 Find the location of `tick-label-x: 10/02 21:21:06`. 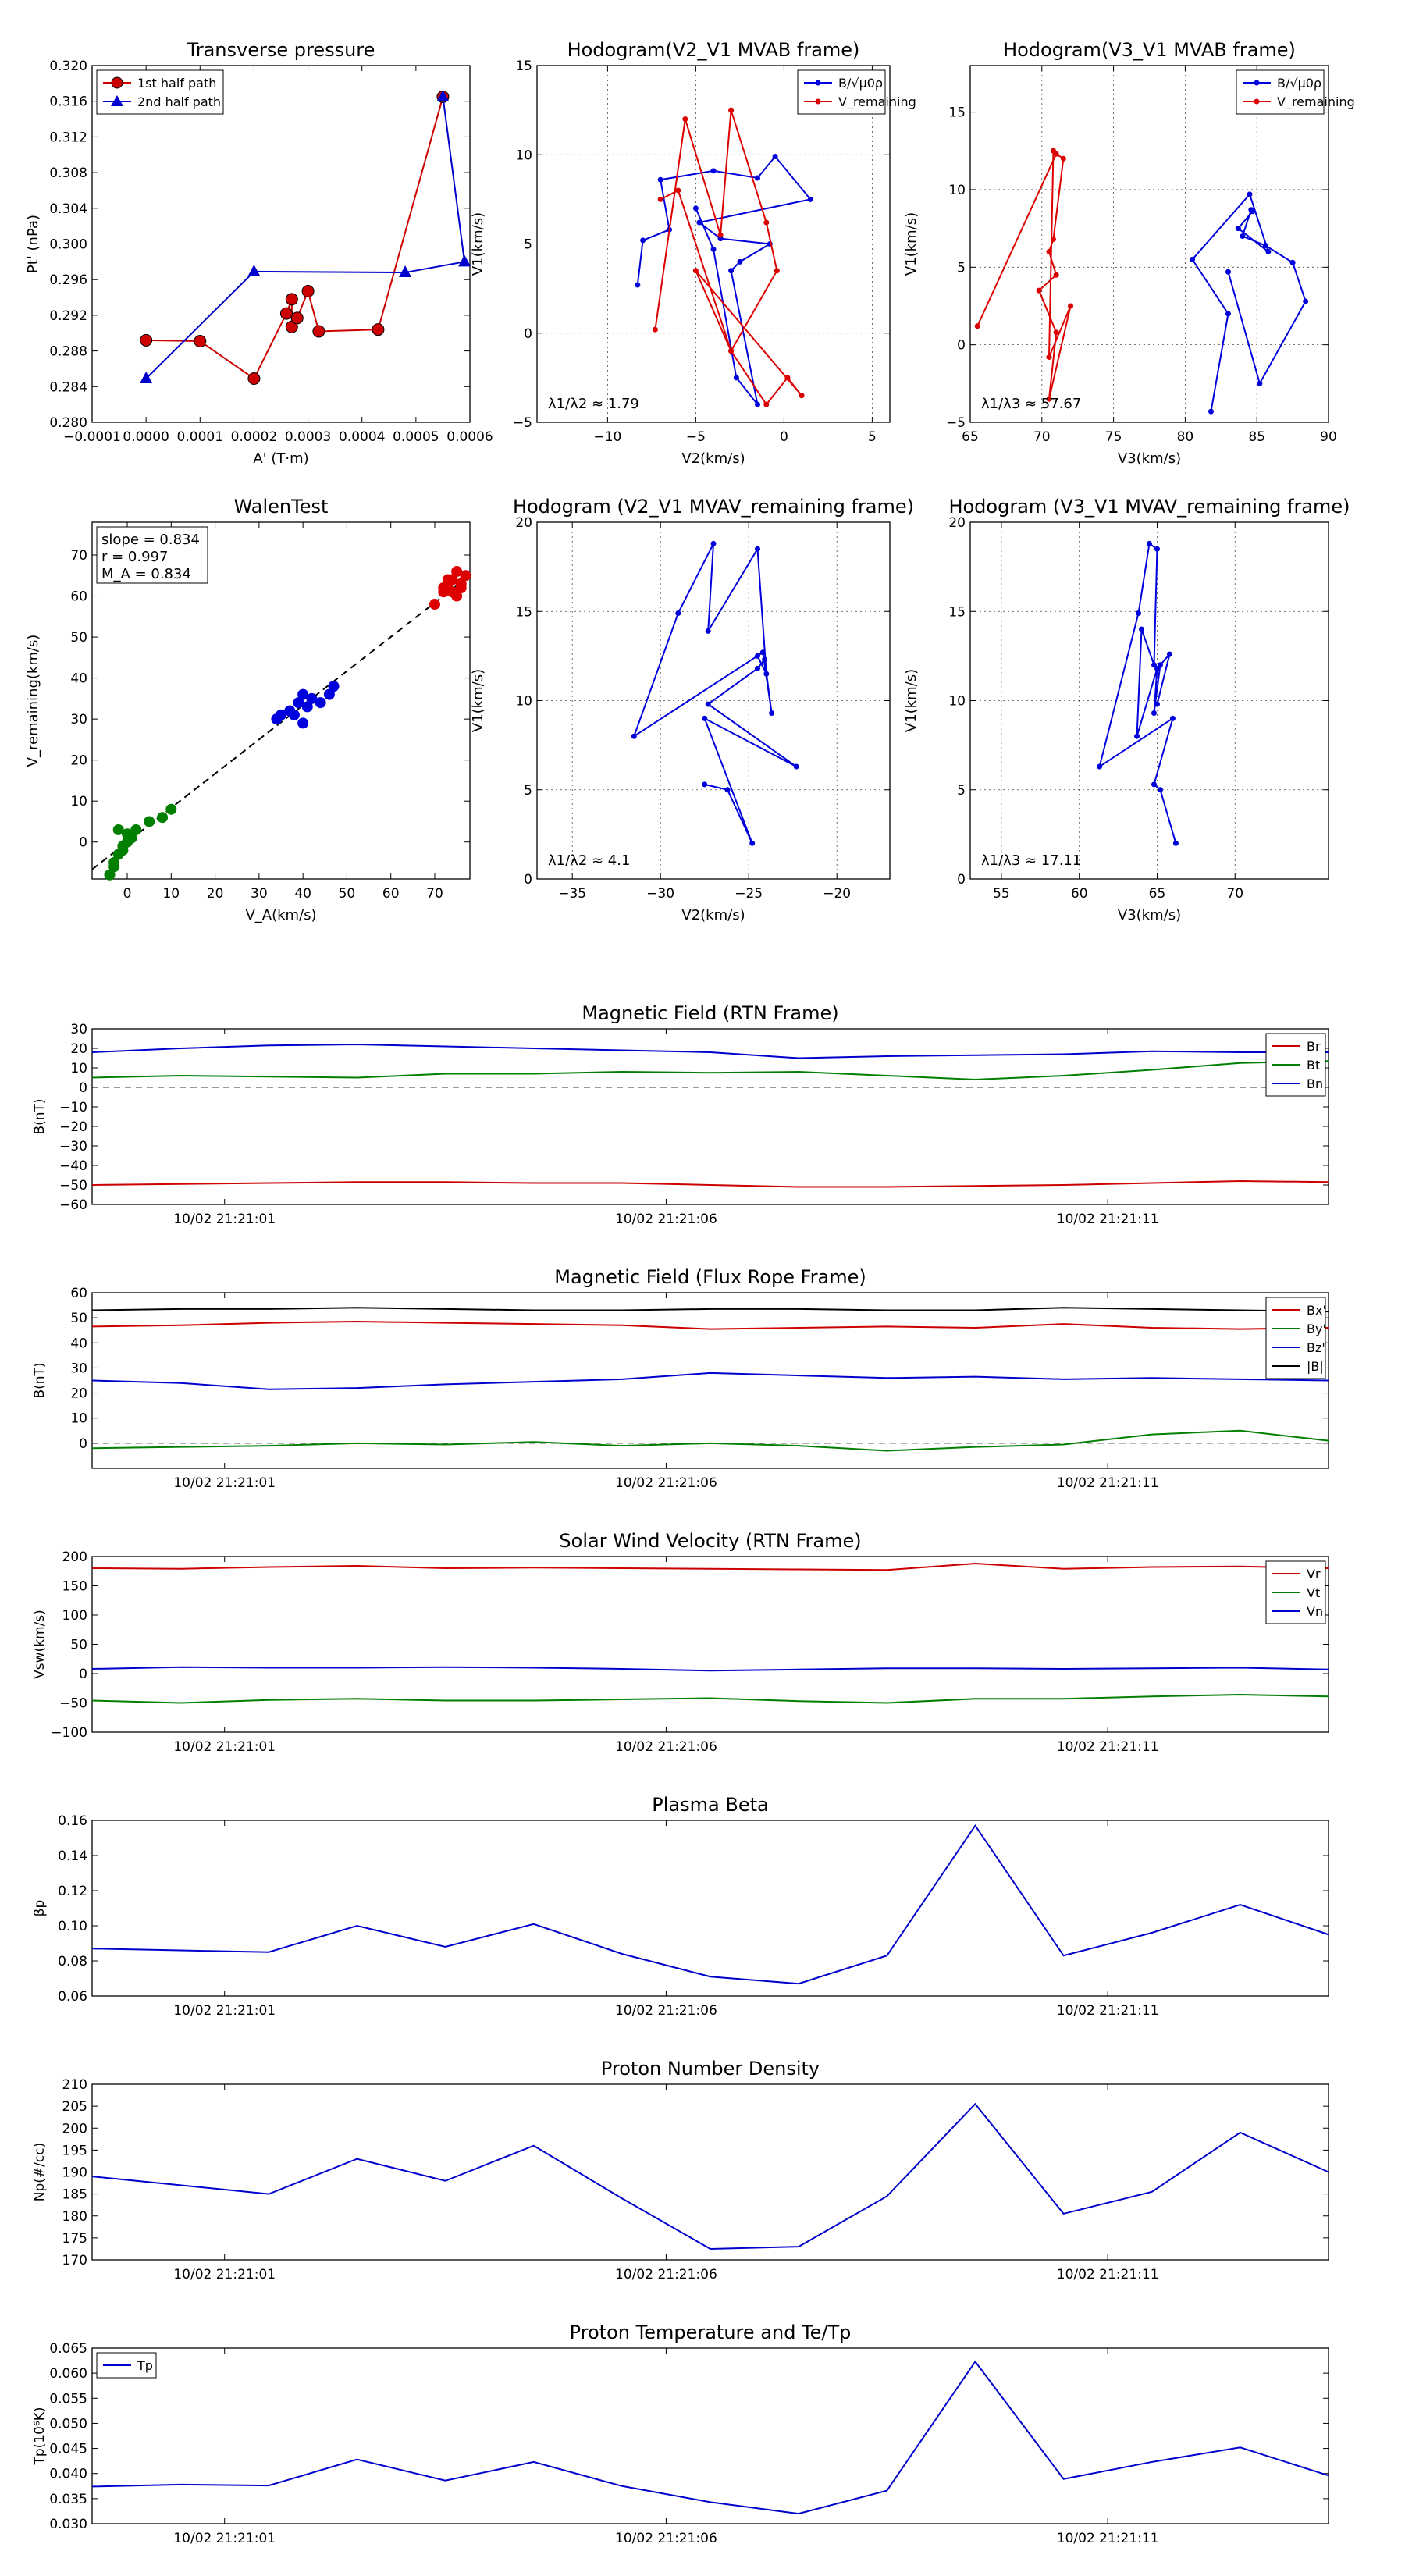

tick-label-x: 10/02 21:21:06 is located at coordinates (666, 1483).